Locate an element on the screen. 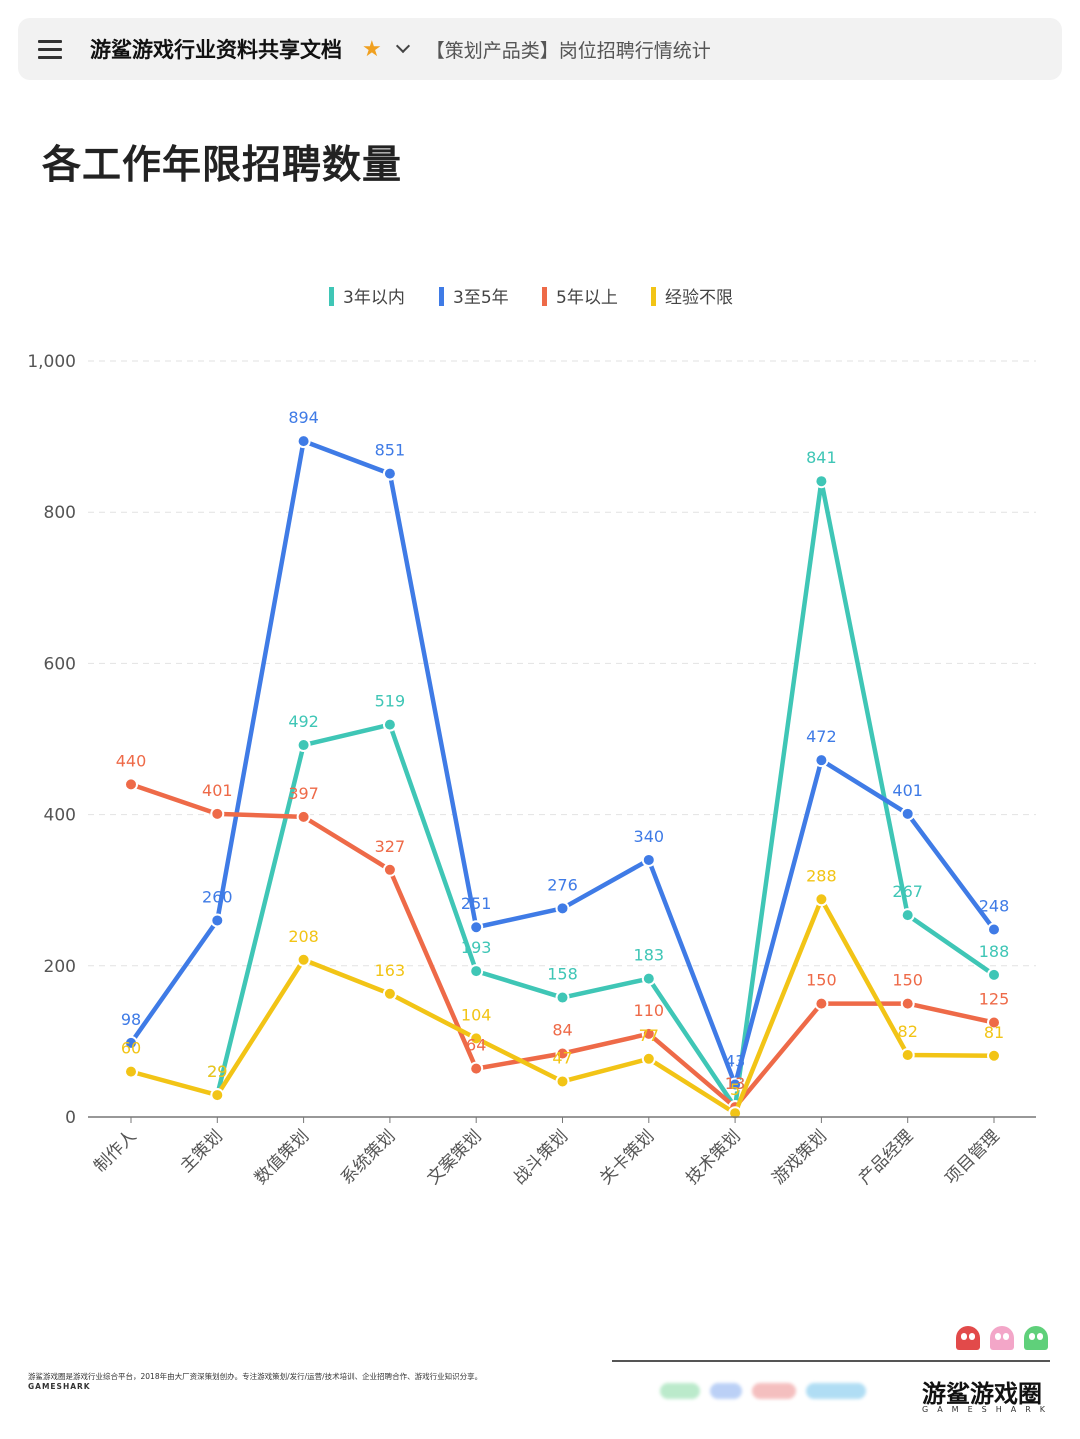 Image resolution: width=1080 pixels, height=1439 pixels. footer-sub: GAMESHARK is located at coordinates (59, 1386).